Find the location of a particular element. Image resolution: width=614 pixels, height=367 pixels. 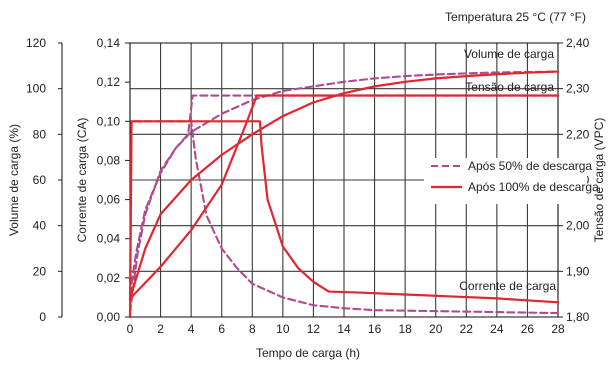

x-tick-label: 22 is located at coordinates (467, 329).